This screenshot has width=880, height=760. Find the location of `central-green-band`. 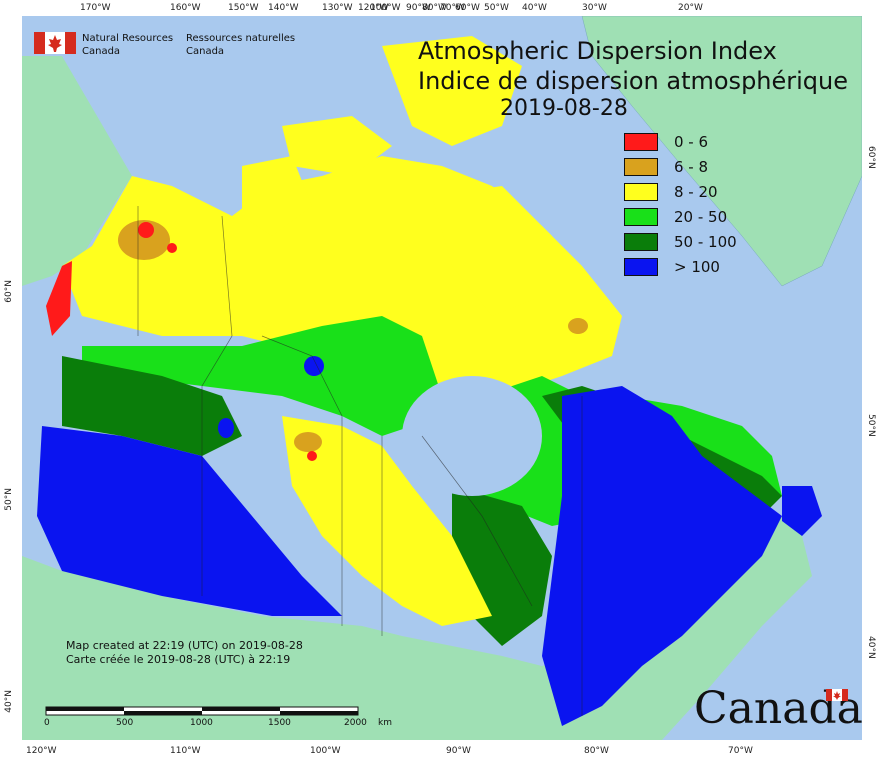

central-green-band is located at coordinates (262, 376).